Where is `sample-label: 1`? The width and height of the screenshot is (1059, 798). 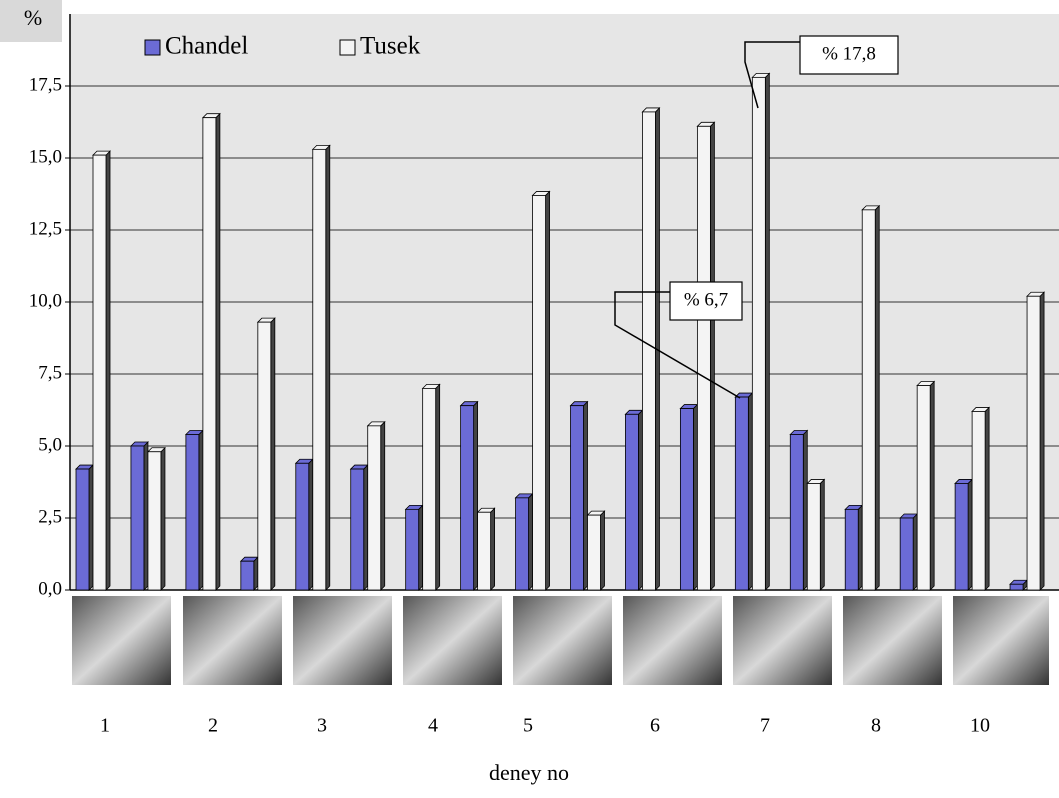 sample-label: 1 is located at coordinates (105, 726).